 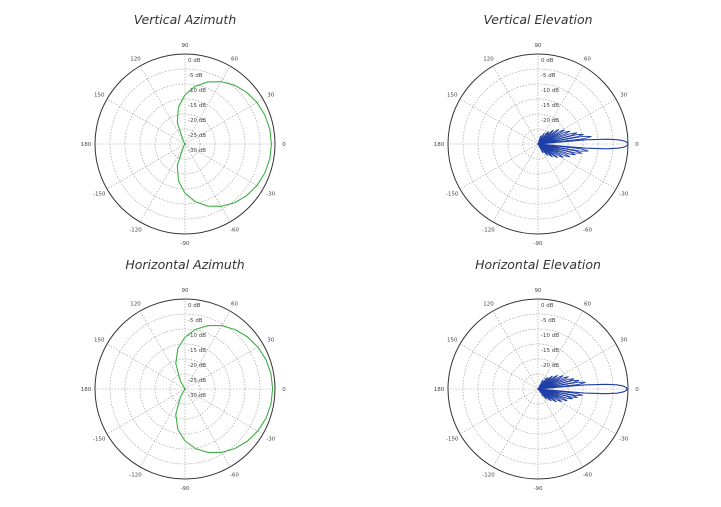 I want to click on main-lobe, so click(x=583, y=144).